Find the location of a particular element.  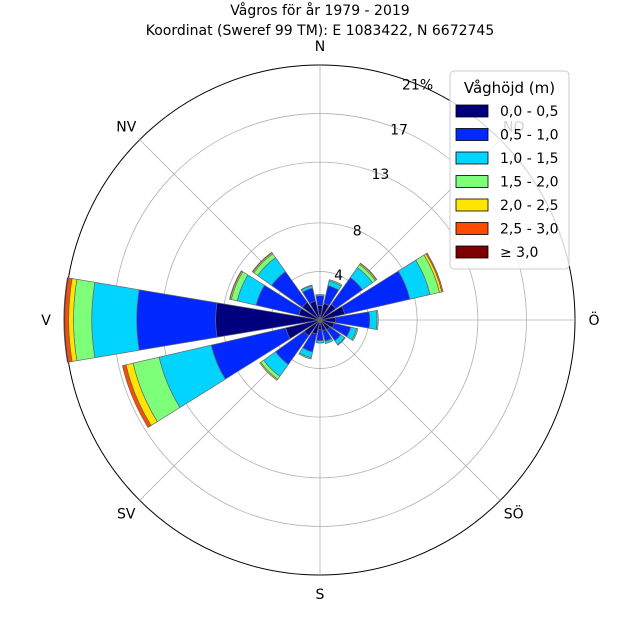

radial-tick-label: 17 is located at coordinates (399, 130).